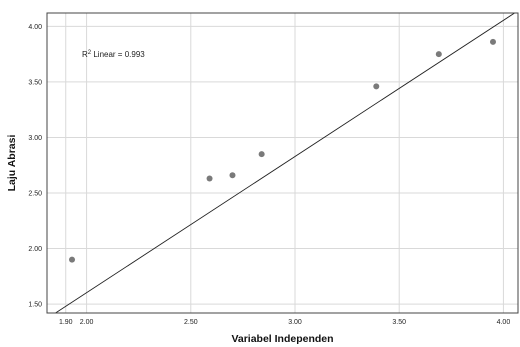 The height and width of the screenshot is (347, 520). What do you see at coordinates (35, 166) in the screenshot?
I see `y-tick-labels: 1.50 2.00 2.50 3.00 3.50 4.00` at bounding box center [35, 166].